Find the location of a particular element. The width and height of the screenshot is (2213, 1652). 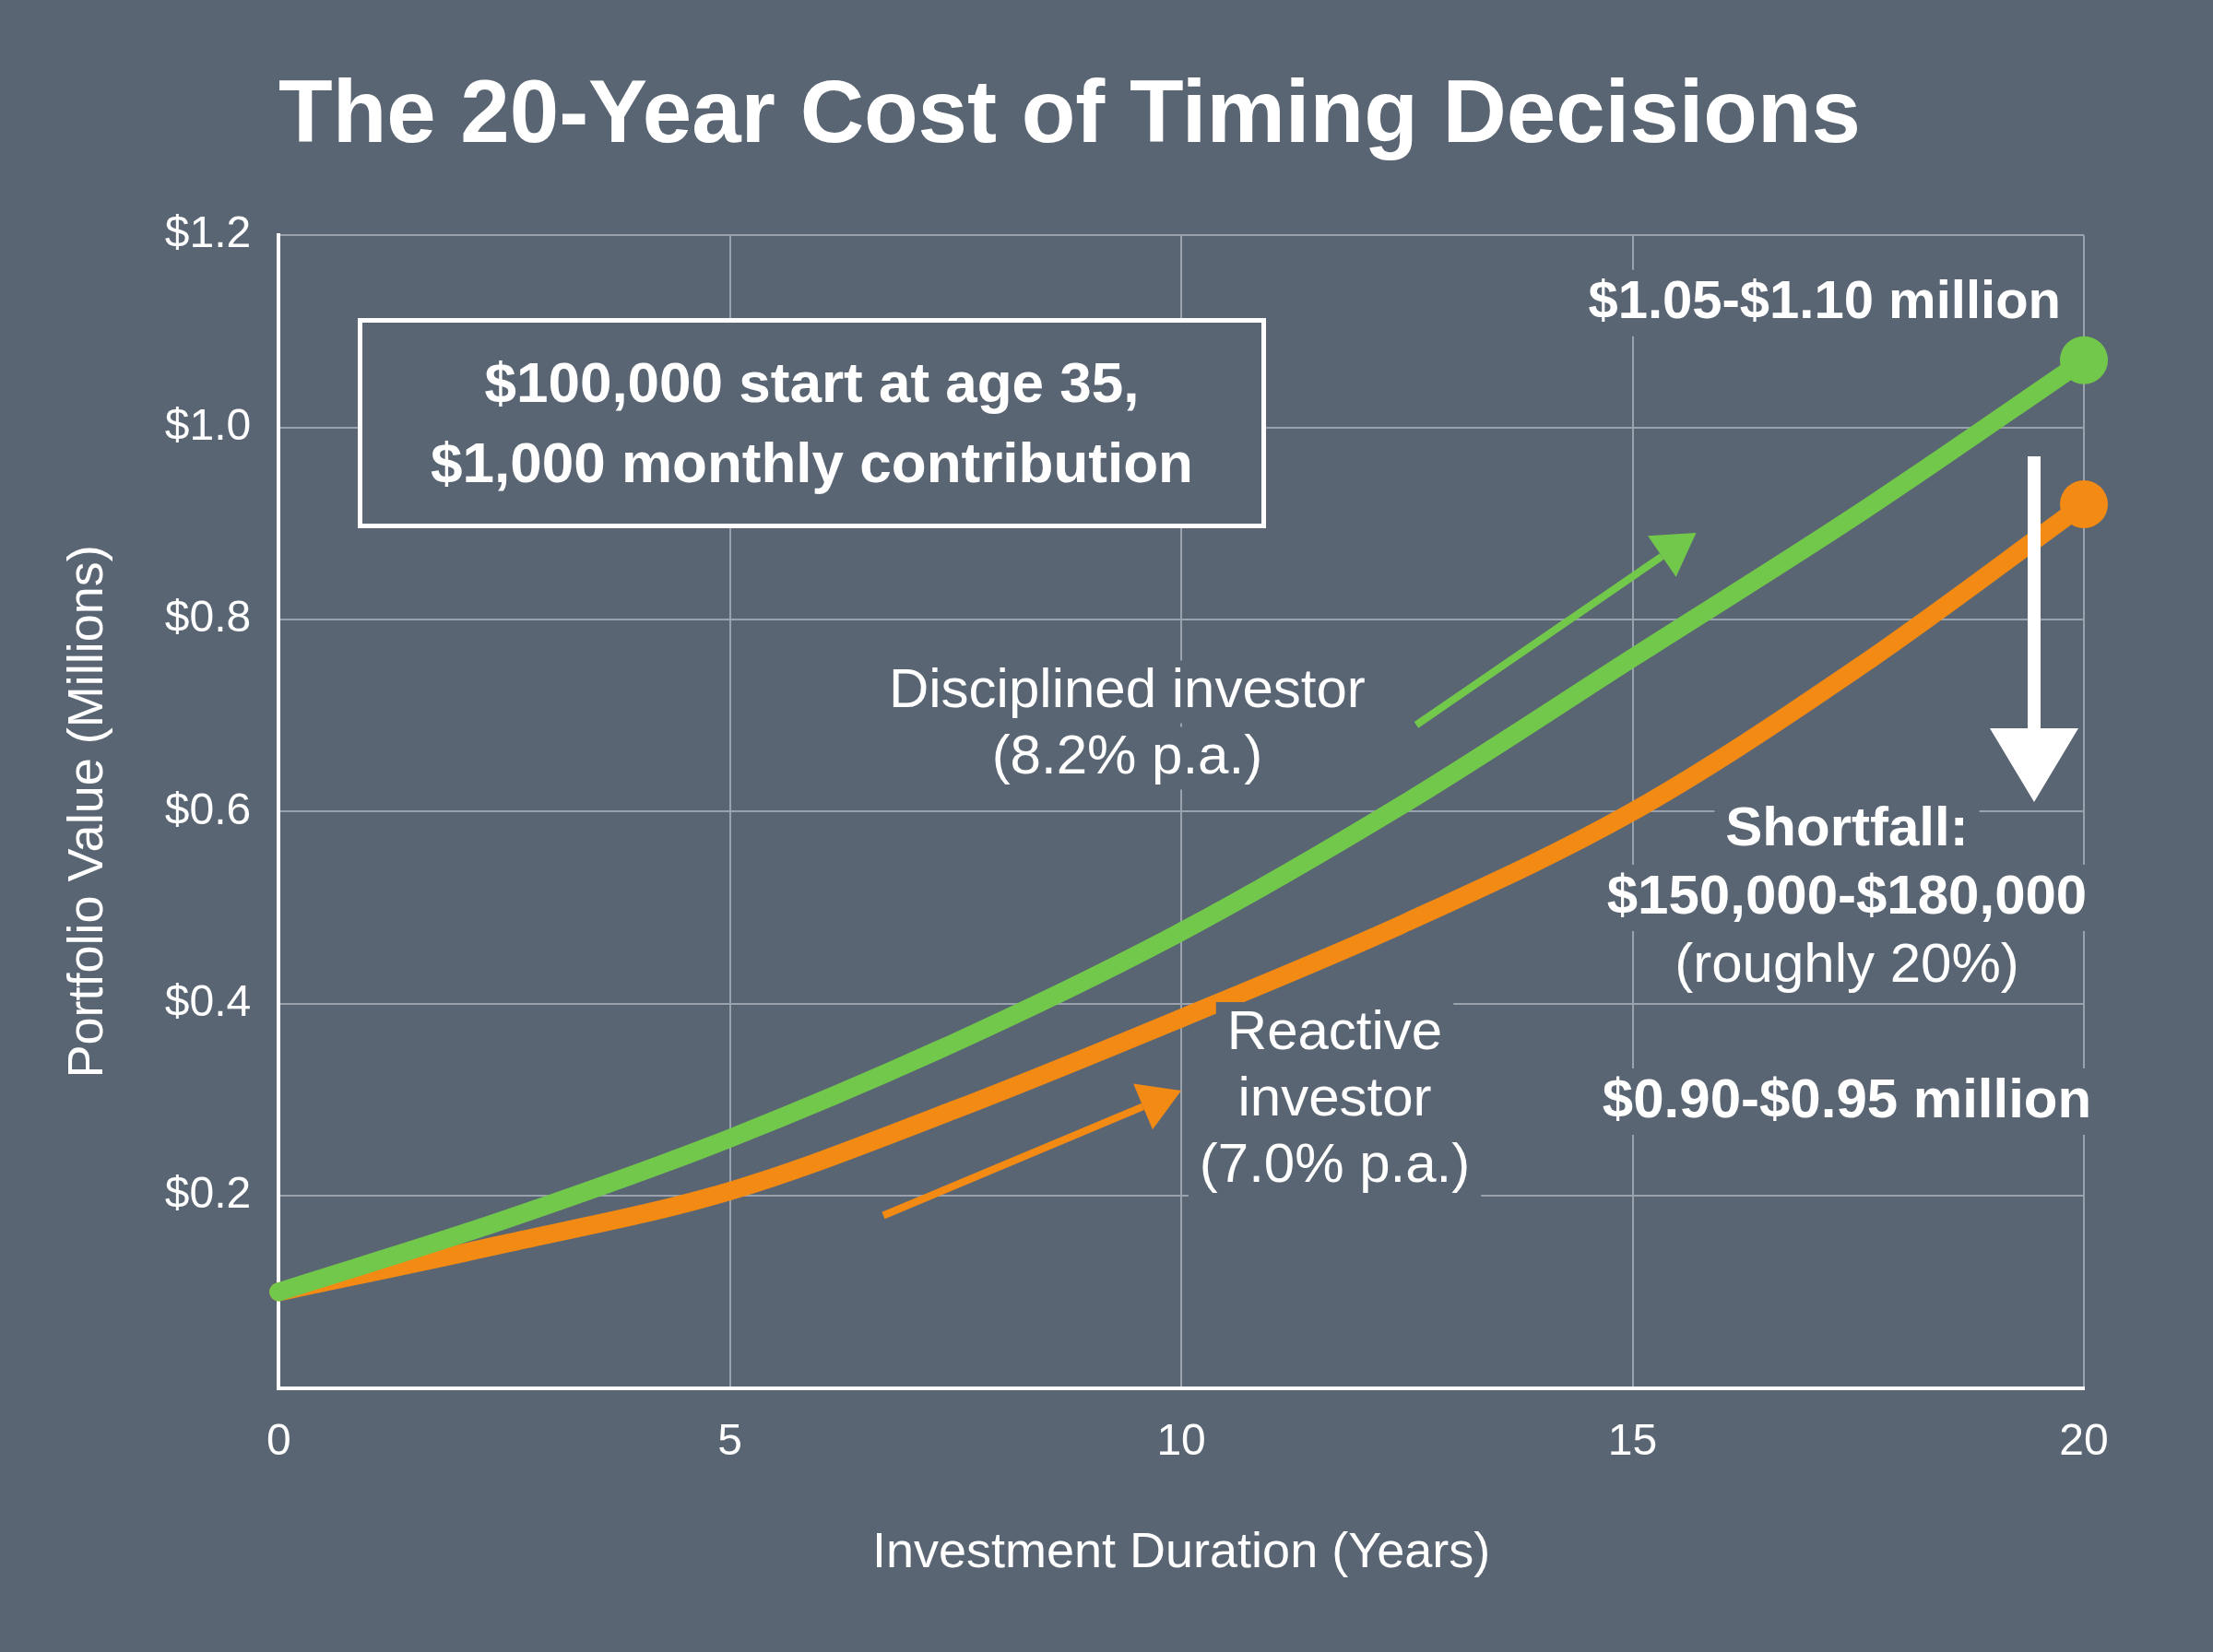

series-label: Disciplined investor (8.2% p.a.) is located at coordinates (1127, 721).